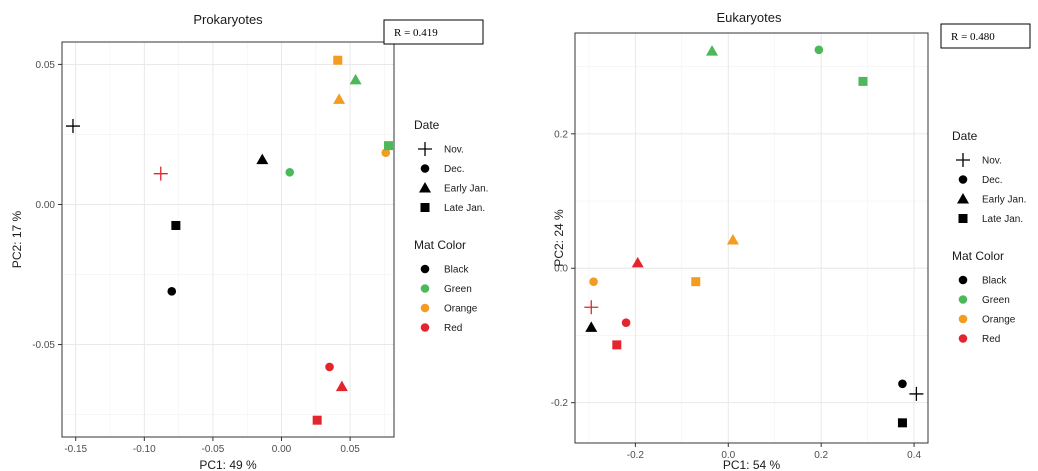 This screenshot has width=1038, height=471. Describe the element at coordinates (973, 37) in the screenshot. I see `r-value-text: R = 0.480` at that location.